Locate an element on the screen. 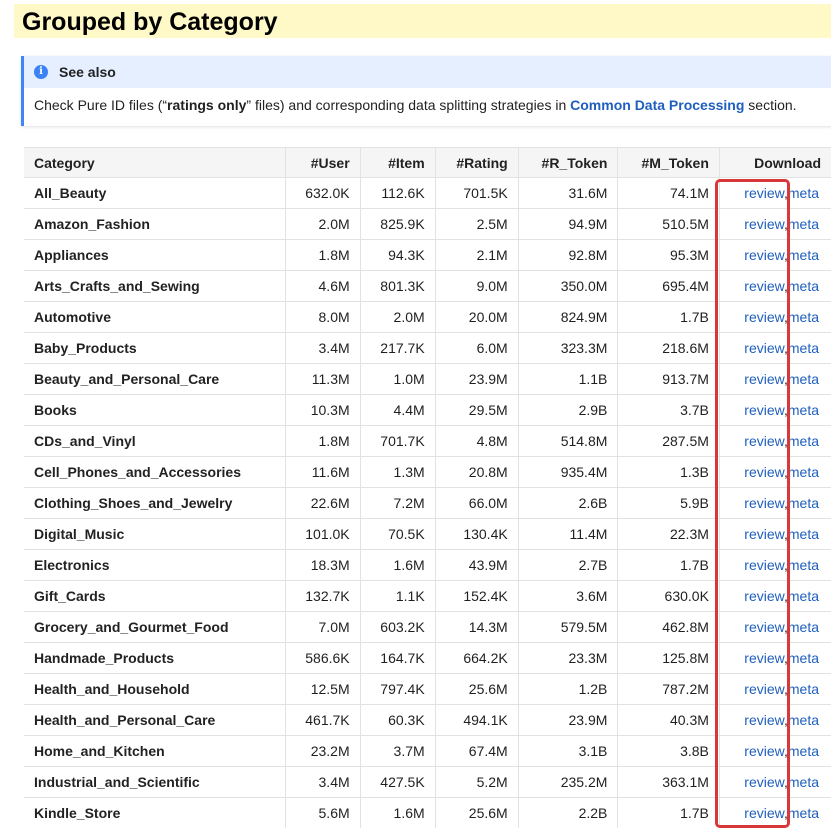 This screenshot has width=831, height=828. category-cell: Beauty_and_Personal_Care is located at coordinates (154, 379).